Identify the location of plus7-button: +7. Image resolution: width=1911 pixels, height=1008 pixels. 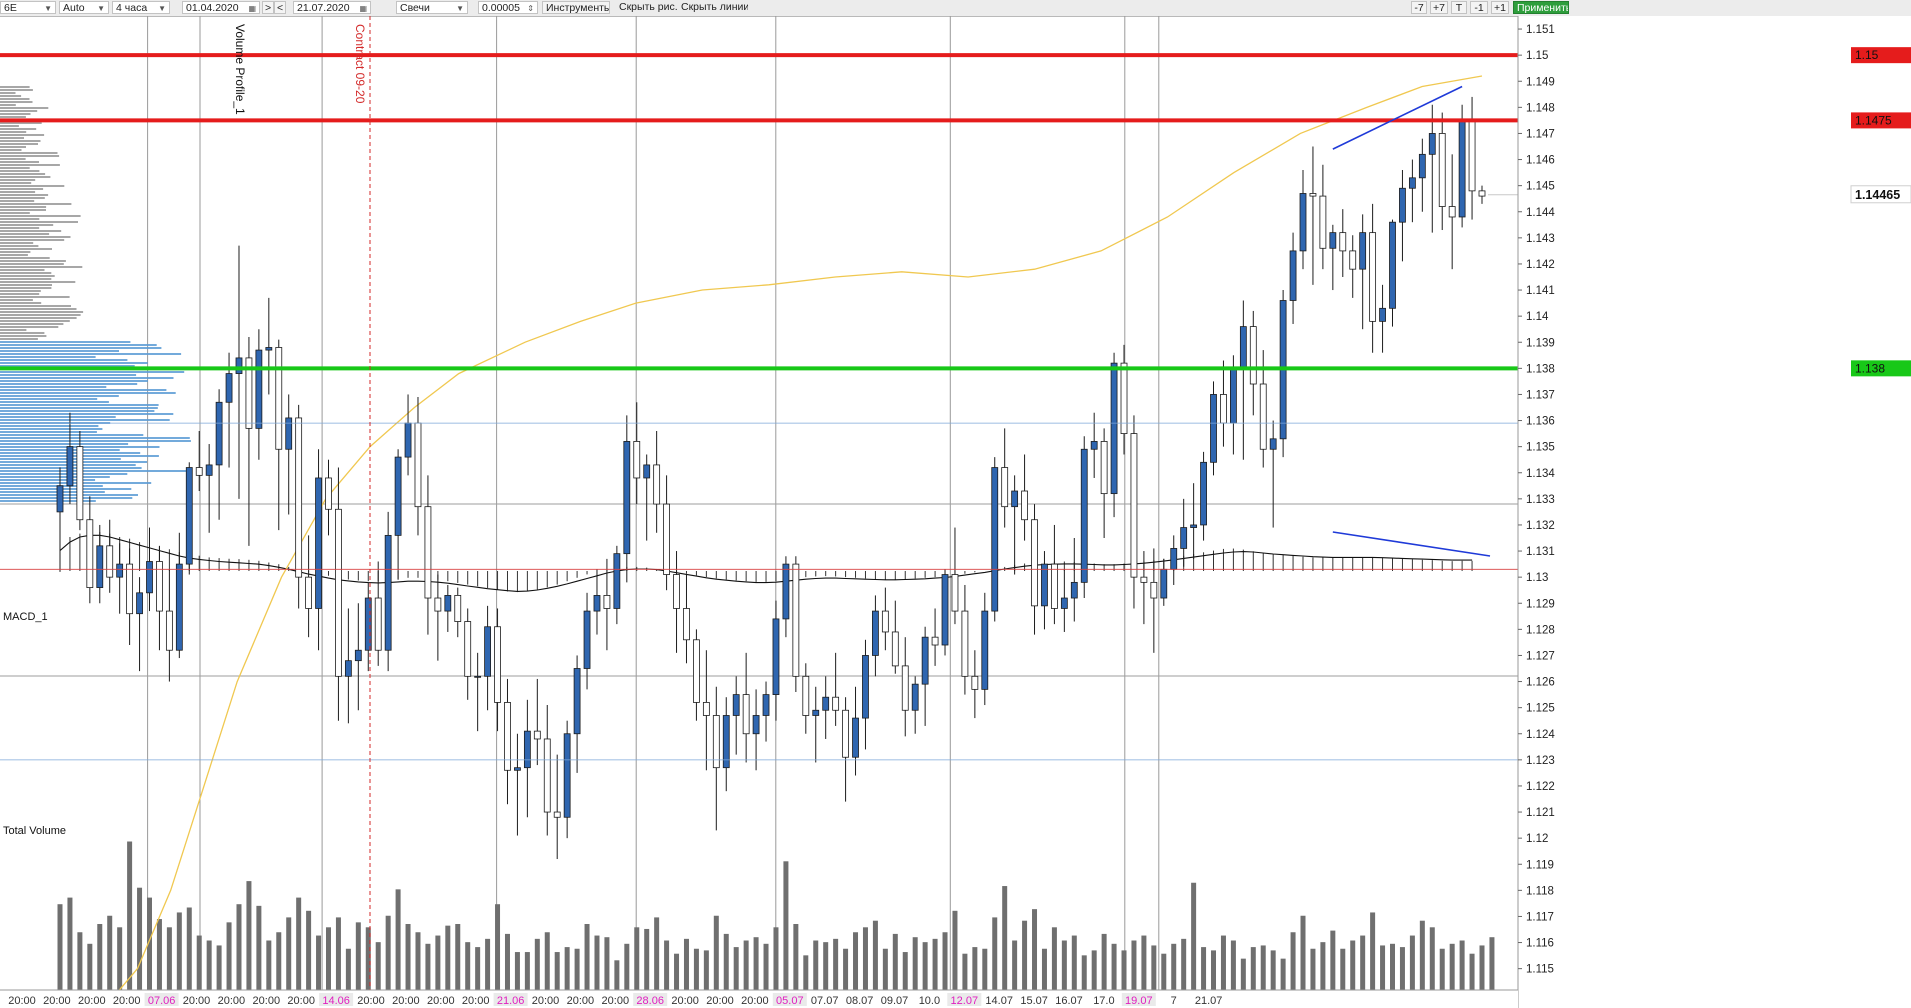
(1439, 7).